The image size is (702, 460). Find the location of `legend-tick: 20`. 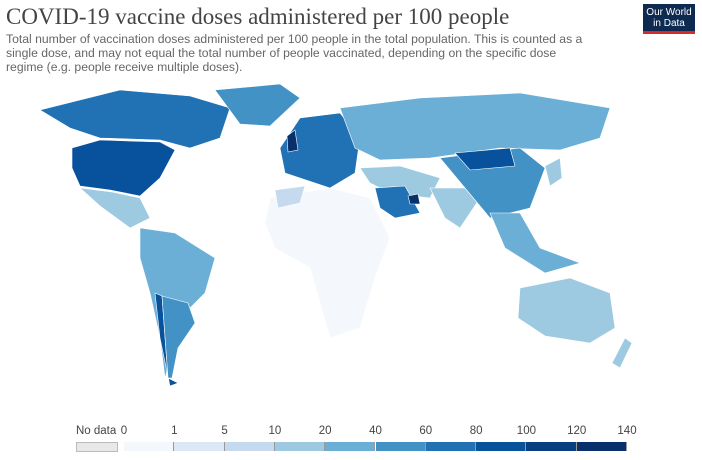

legend-tick: 20 is located at coordinates (325, 431).